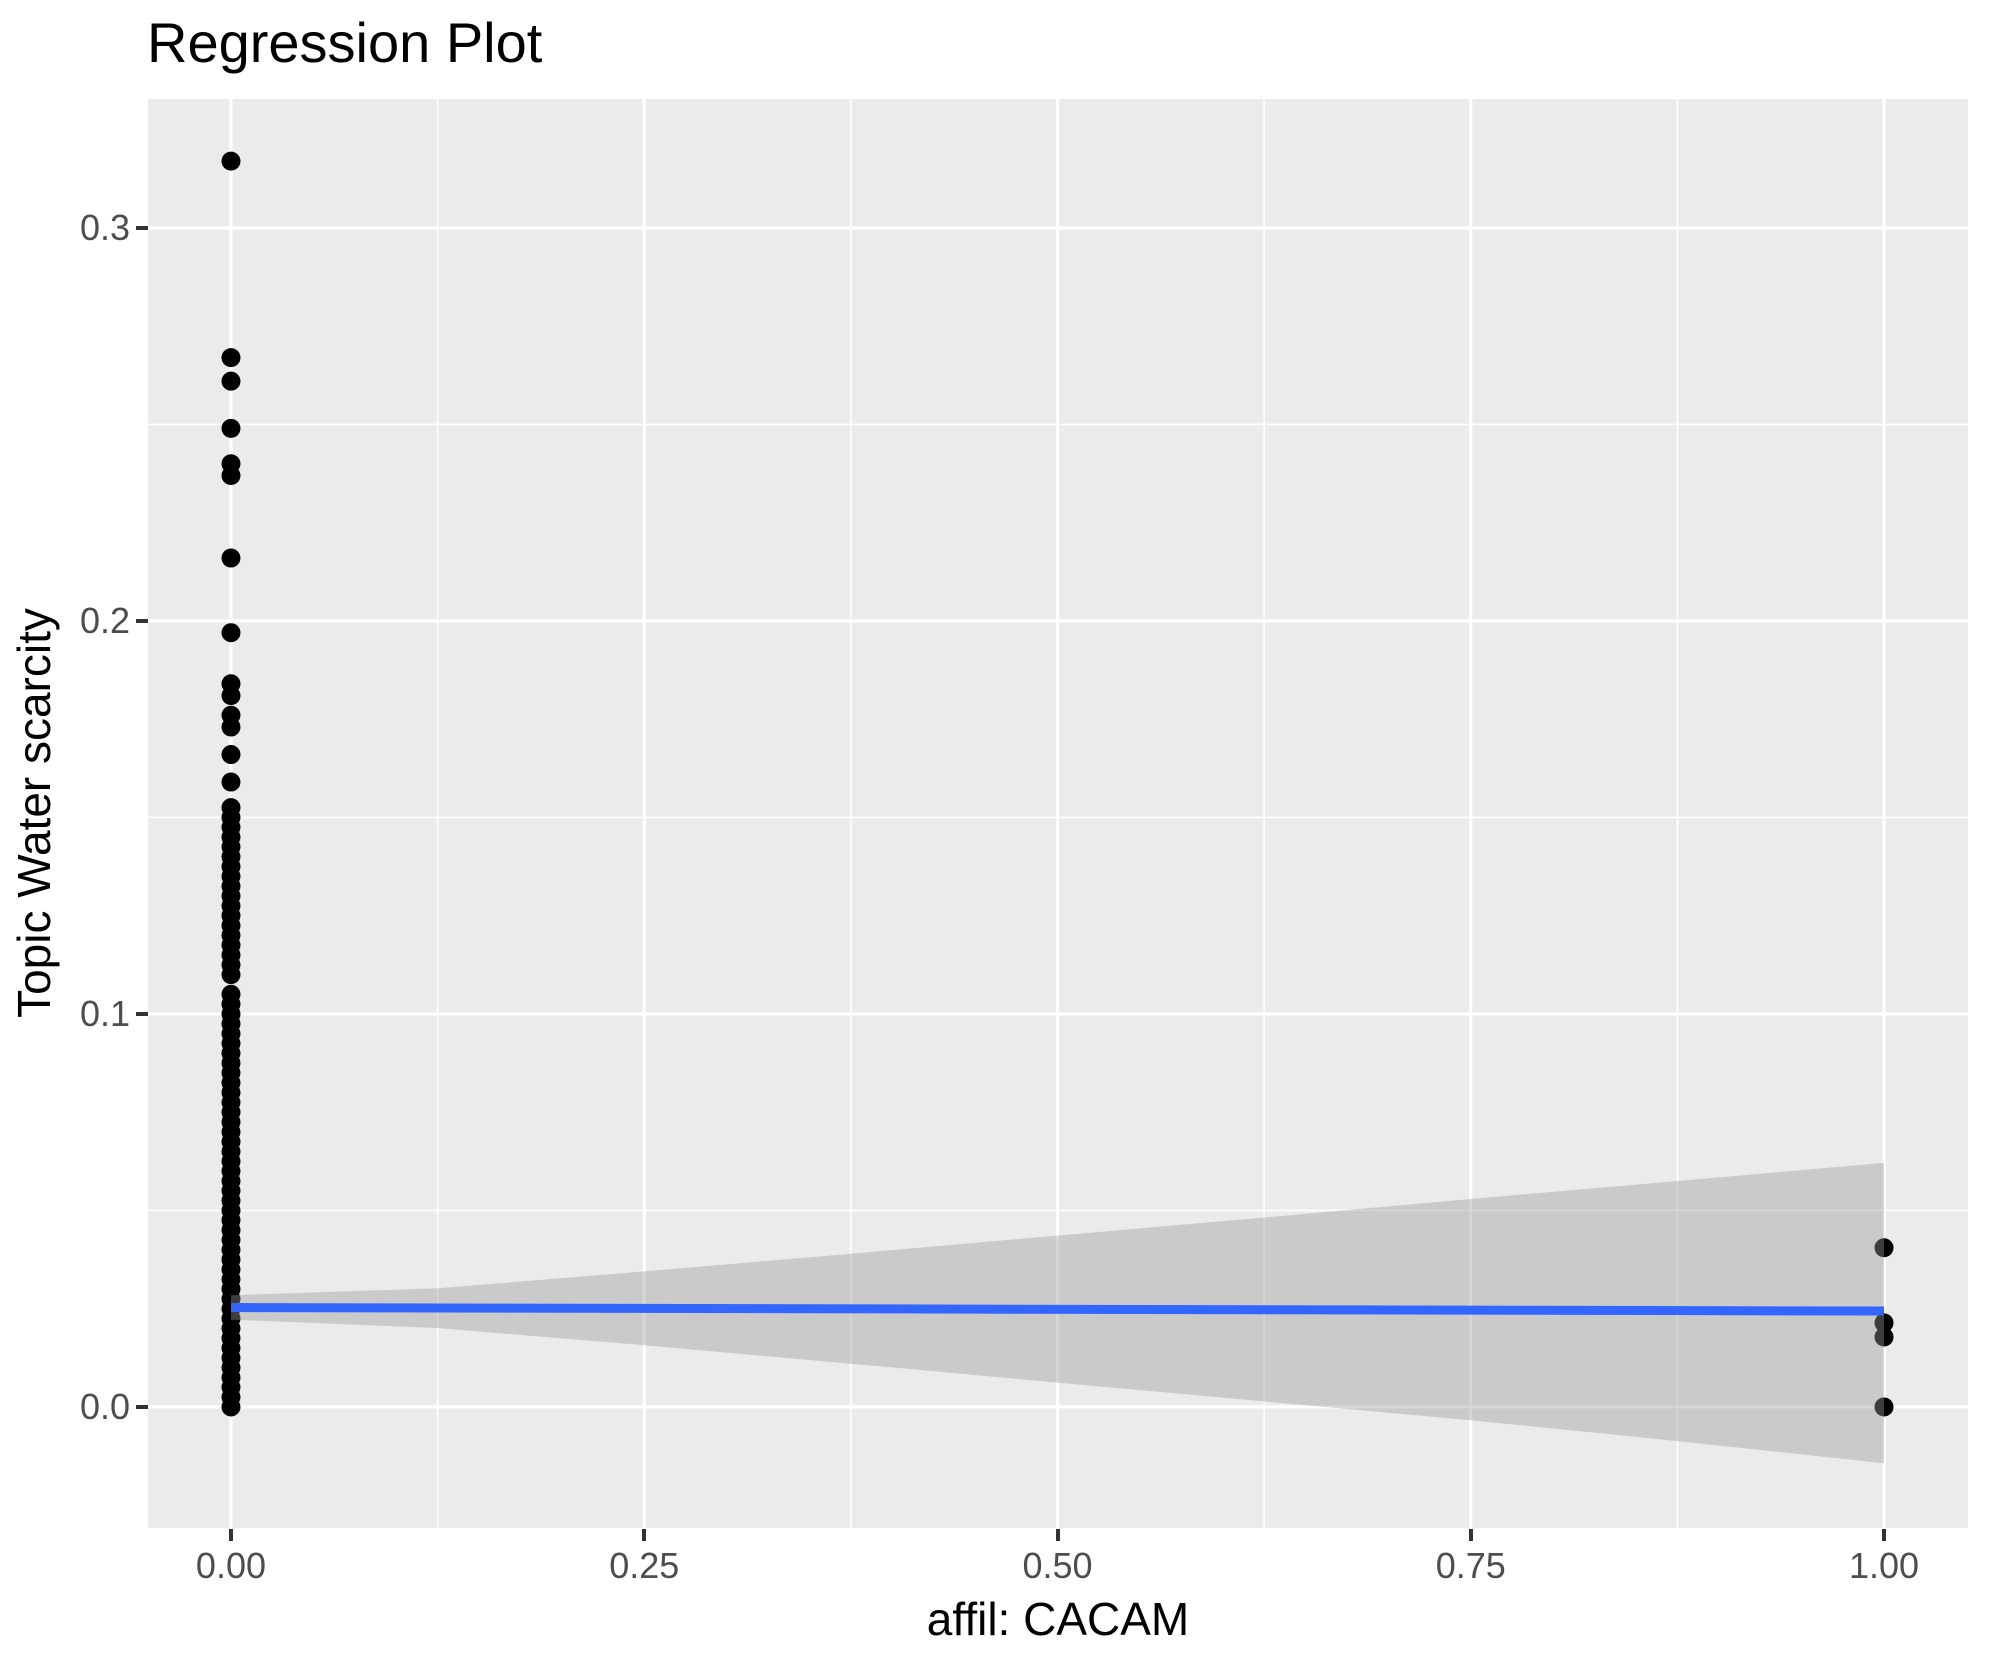 The width and height of the screenshot is (1990, 1665). Describe the element at coordinates (1057, 1309) in the screenshot. I see `regression-line` at that location.